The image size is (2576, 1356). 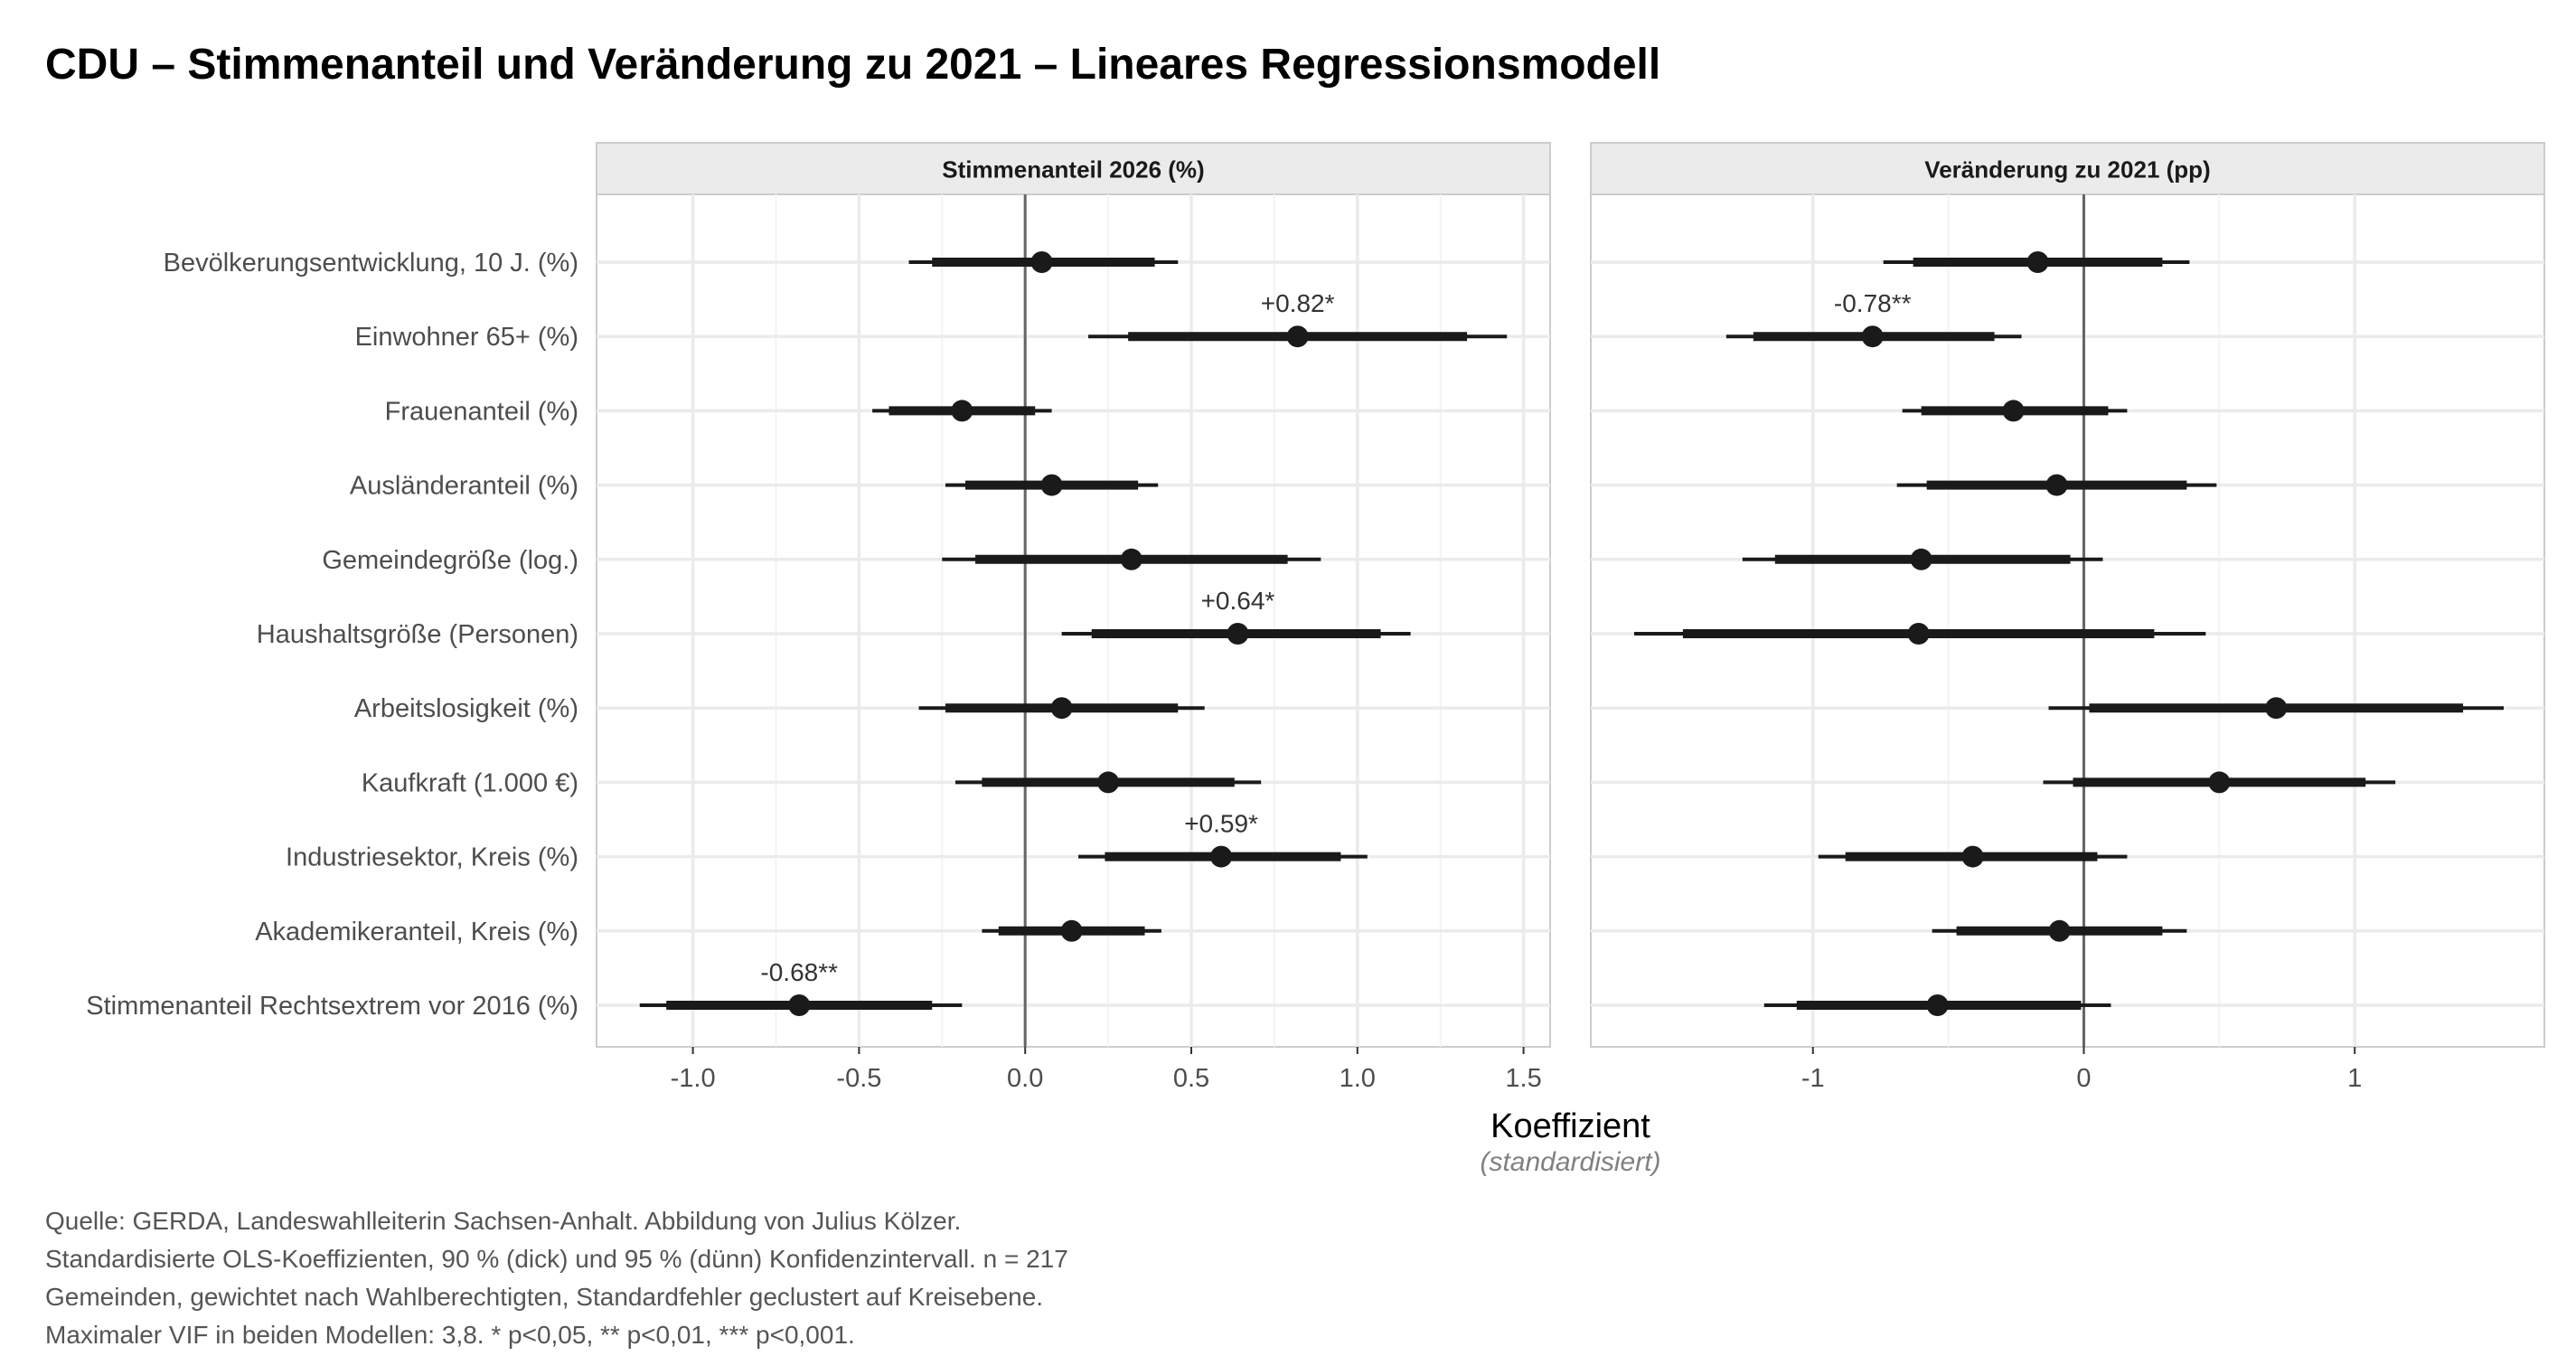 I want to click on y-tick-label: Einwohner 65+ (%), so click(x=466, y=337).